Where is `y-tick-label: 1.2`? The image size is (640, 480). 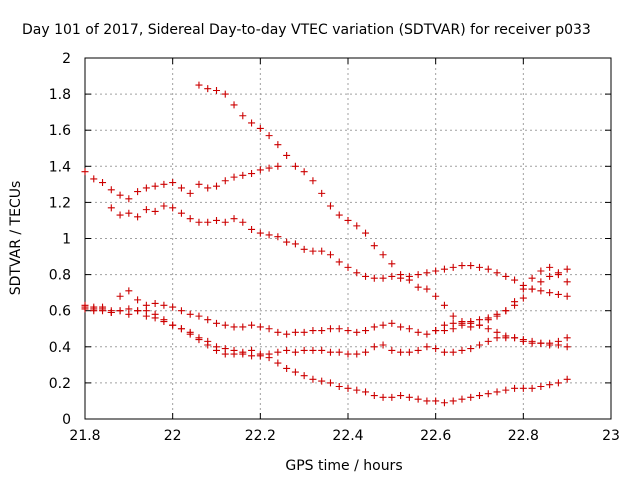 y-tick-label: 1.2 is located at coordinates (60, 203).